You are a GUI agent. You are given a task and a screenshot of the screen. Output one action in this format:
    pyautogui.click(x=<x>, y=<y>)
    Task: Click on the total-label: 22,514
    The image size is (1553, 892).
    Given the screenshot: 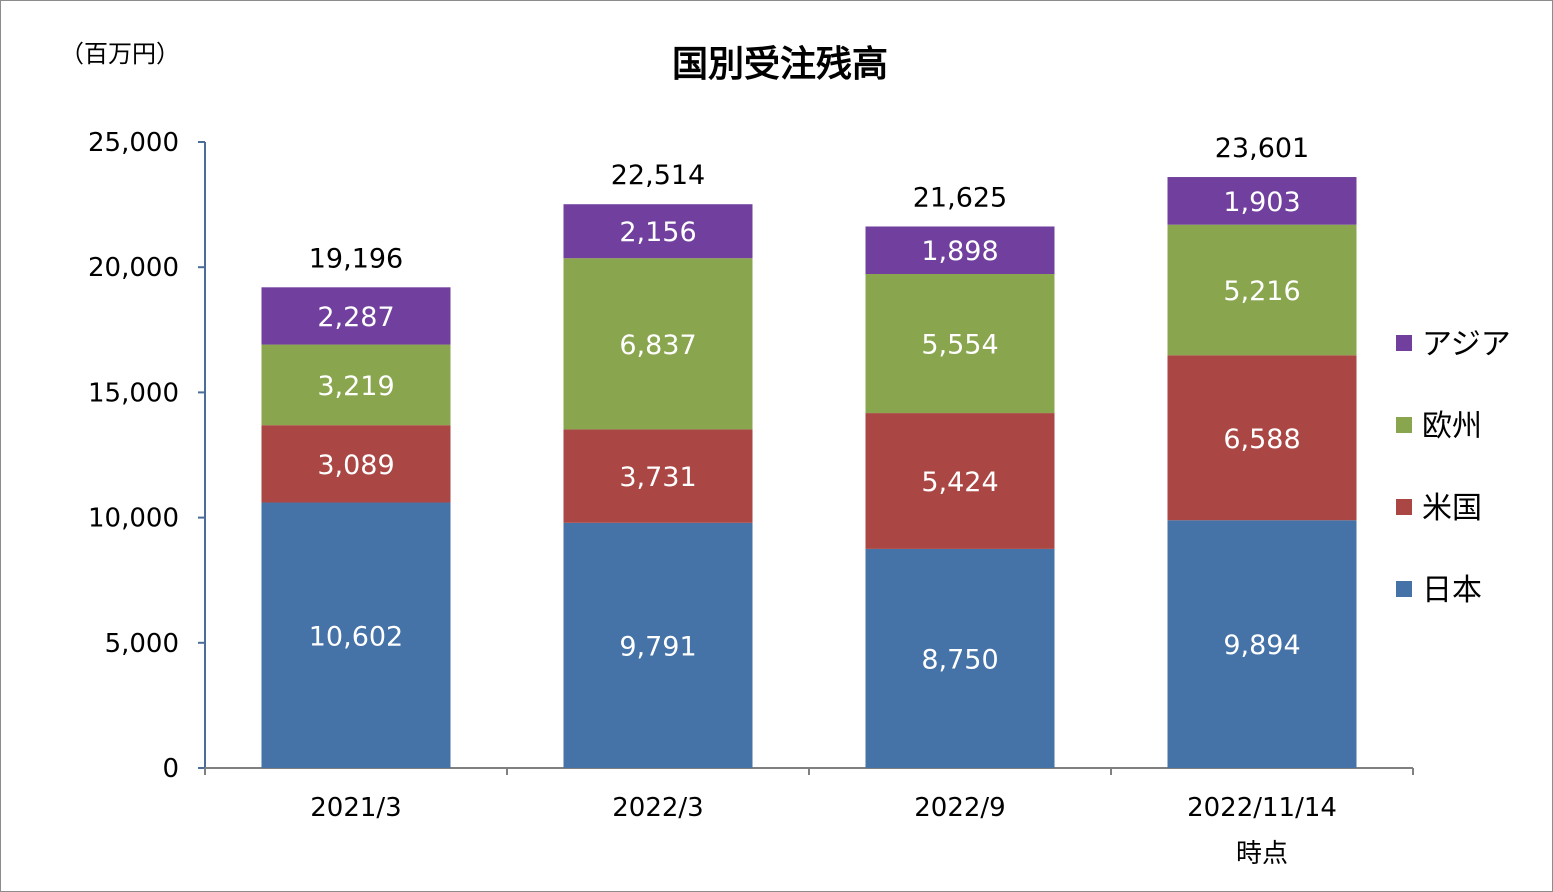 What is the action you would take?
    pyautogui.click(x=658, y=175)
    